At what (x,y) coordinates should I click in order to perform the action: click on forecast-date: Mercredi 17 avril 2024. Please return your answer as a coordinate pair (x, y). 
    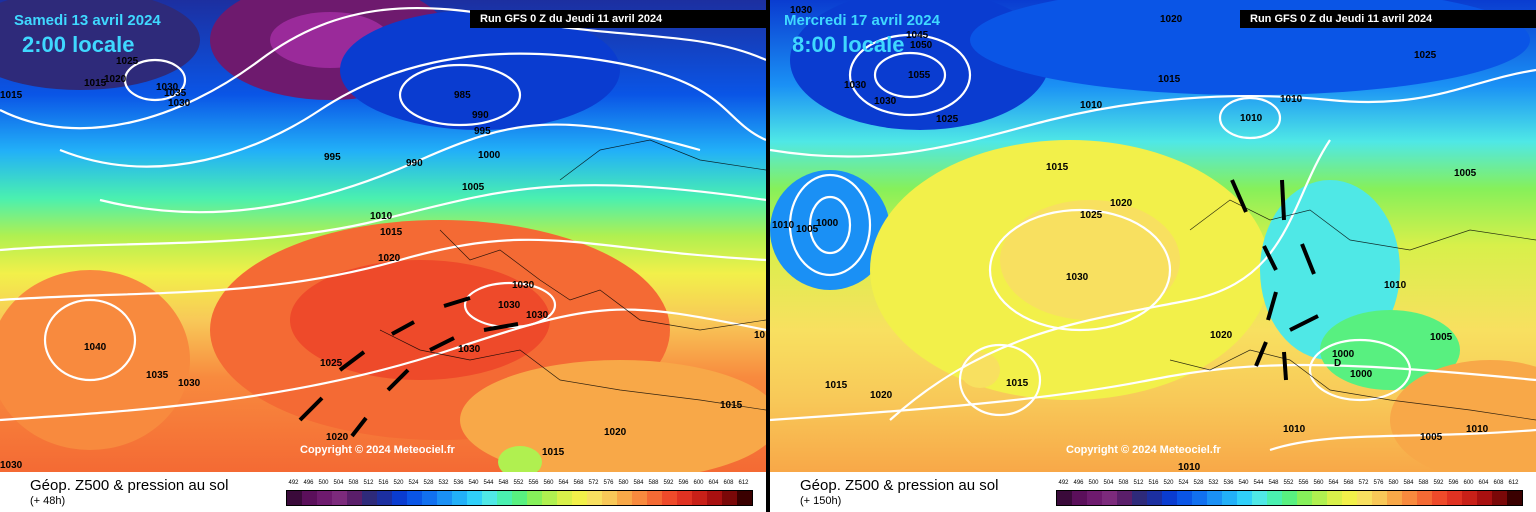
    Looking at the image, I should click on (862, 20).